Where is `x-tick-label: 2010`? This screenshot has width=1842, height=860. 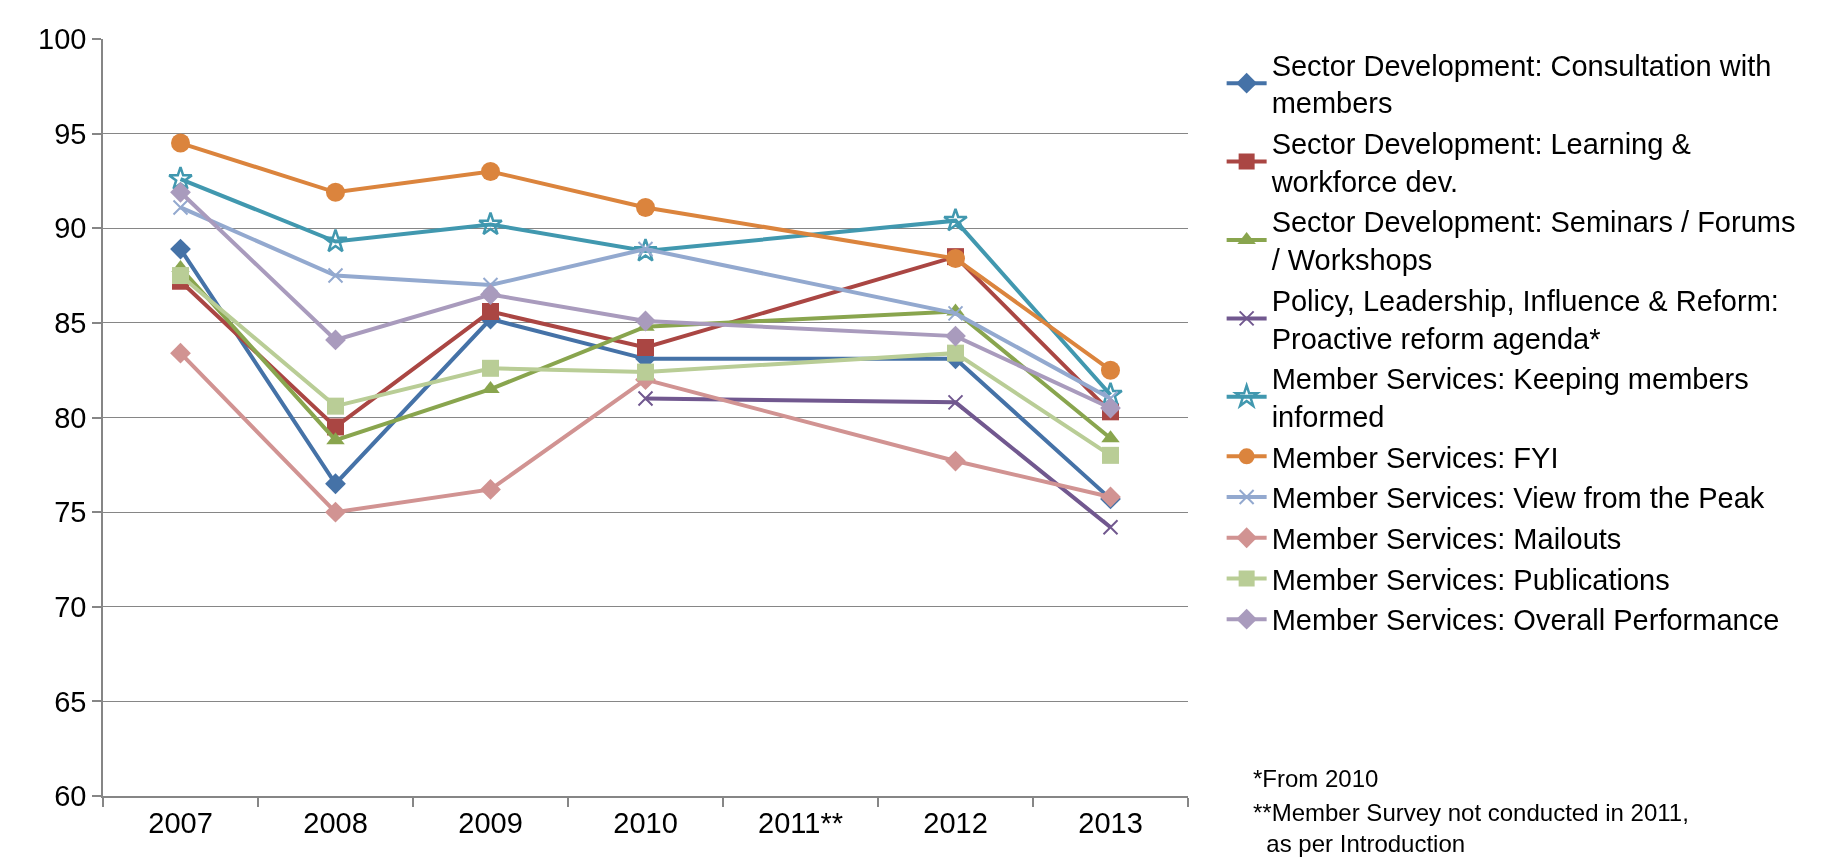
x-tick-label: 2010 is located at coordinates (645, 822).